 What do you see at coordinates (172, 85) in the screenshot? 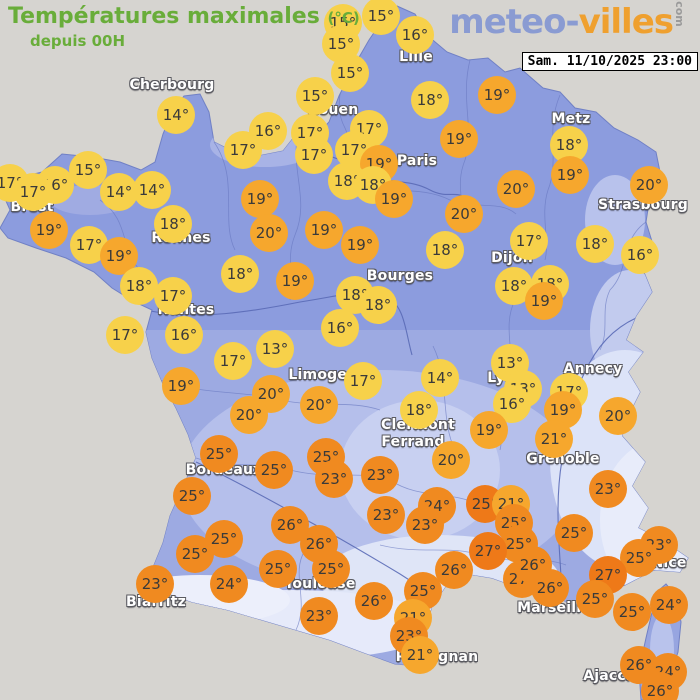
I see `city-label: Cherbourg` at bounding box center [172, 85].